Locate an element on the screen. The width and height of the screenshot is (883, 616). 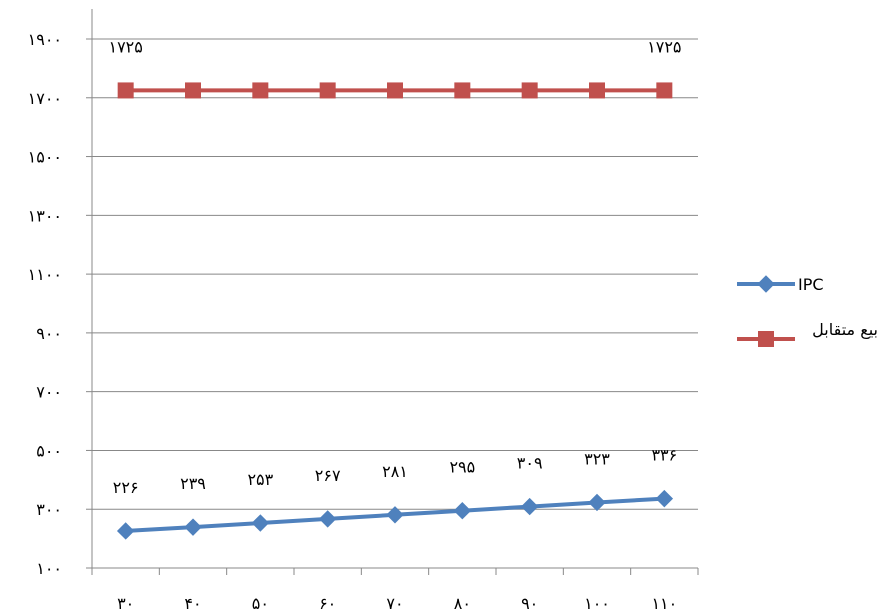
x-tick-label: ۶۰ is located at coordinates (327, 603).